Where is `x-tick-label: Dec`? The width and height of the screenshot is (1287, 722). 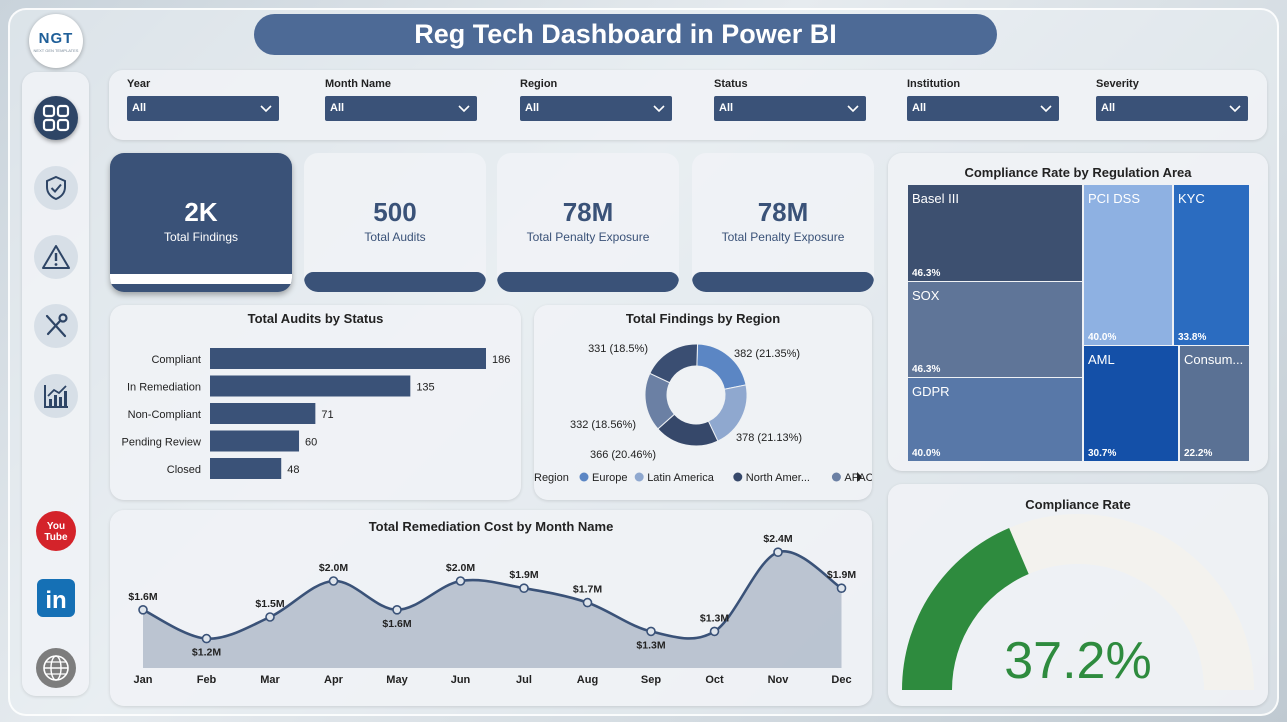 x-tick-label: Dec is located at coordinates (841, 680).